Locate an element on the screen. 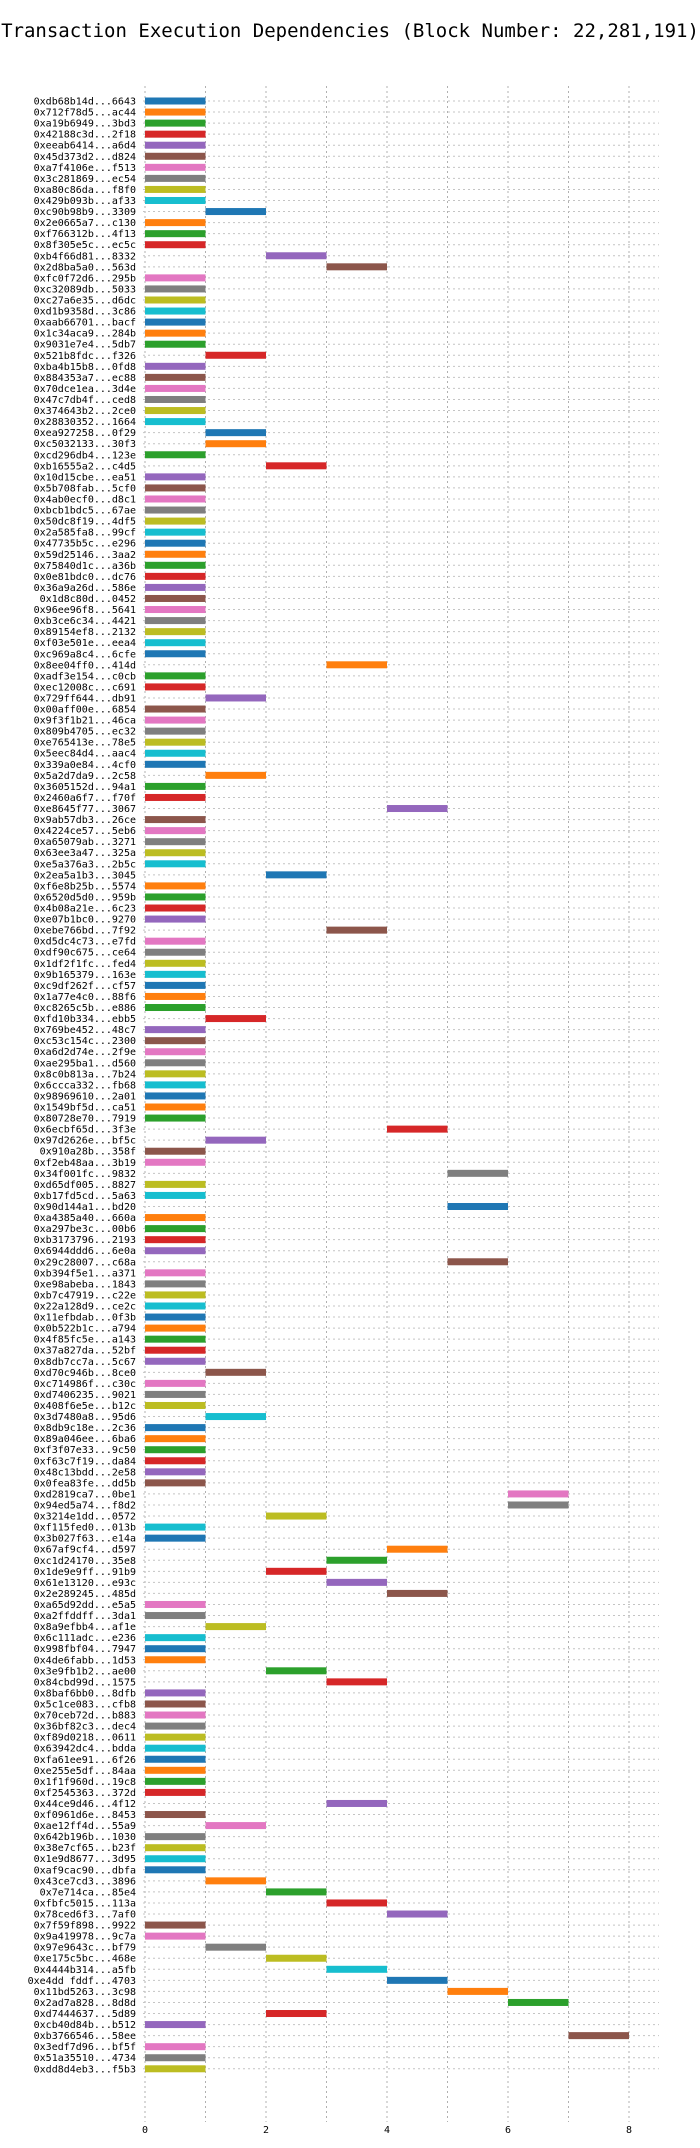 This screenshot has width=700, height=2148. y-tick-label: 0x4de6fabb...1d53 is located at coordinates (85, 1660).